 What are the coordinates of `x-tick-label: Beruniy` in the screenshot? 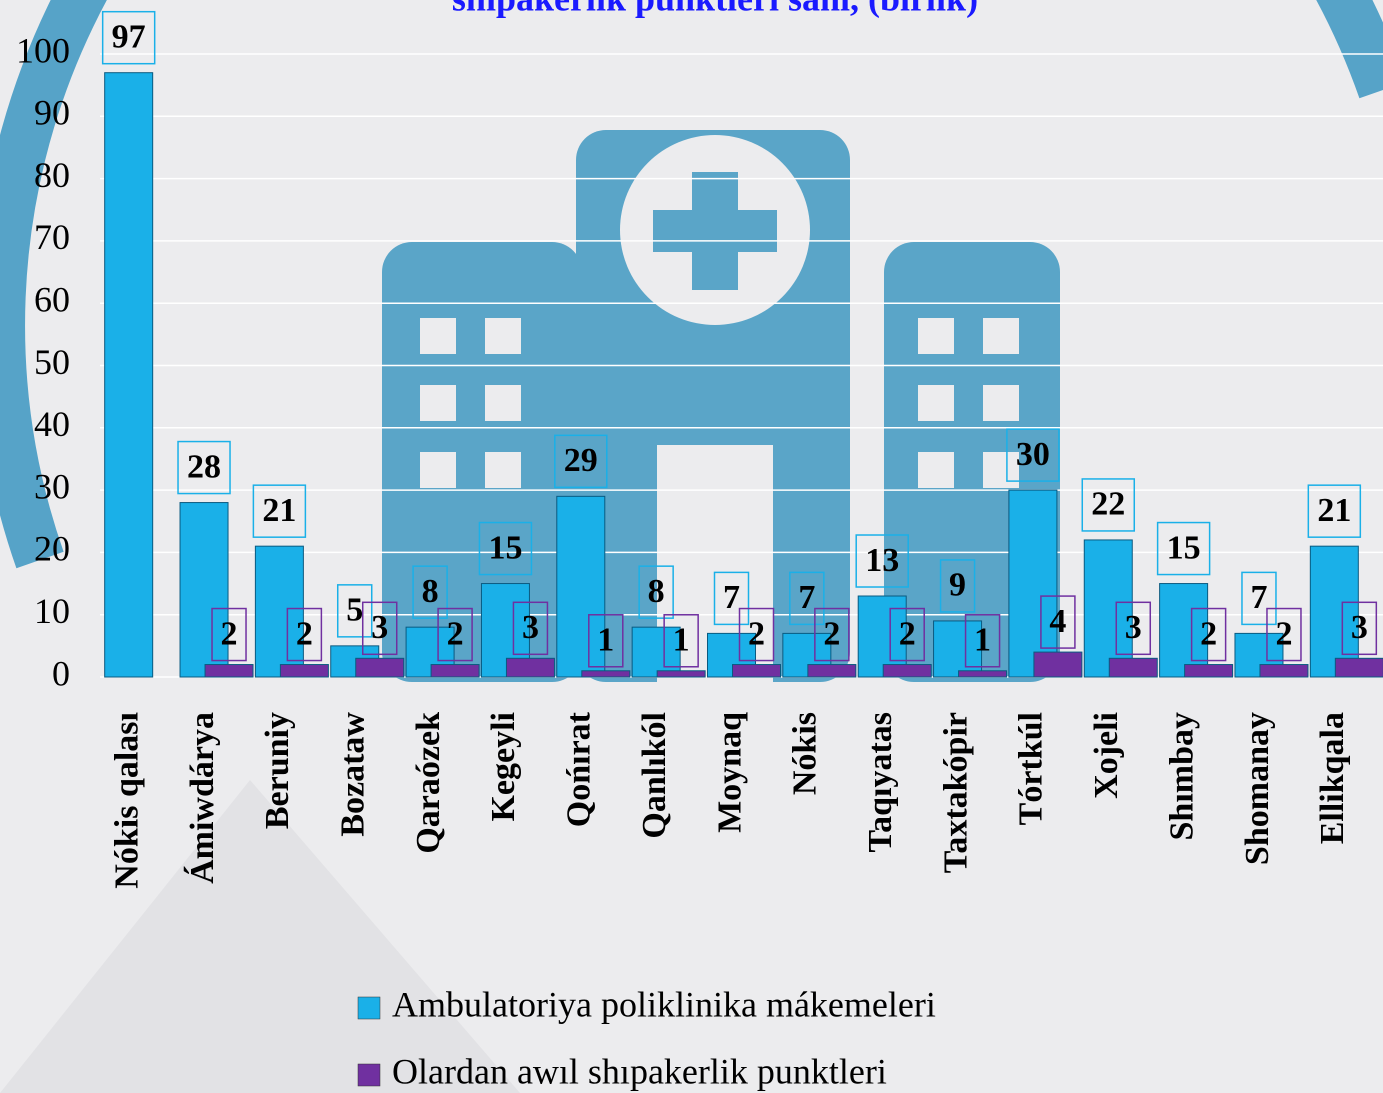 It's located at (277, 770).